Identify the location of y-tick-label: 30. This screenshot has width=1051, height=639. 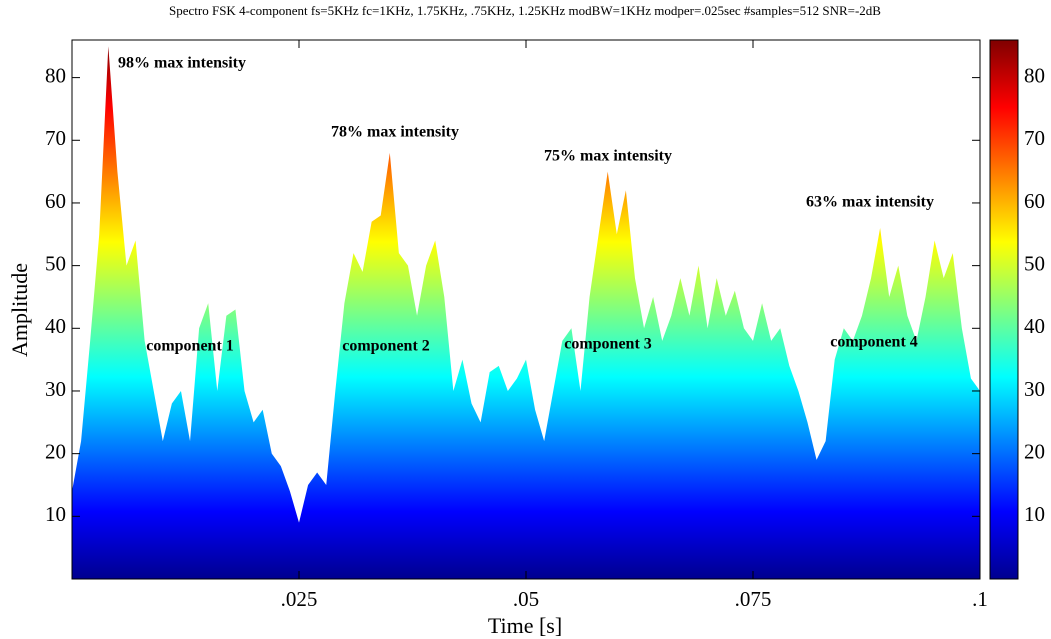
(55, 389).